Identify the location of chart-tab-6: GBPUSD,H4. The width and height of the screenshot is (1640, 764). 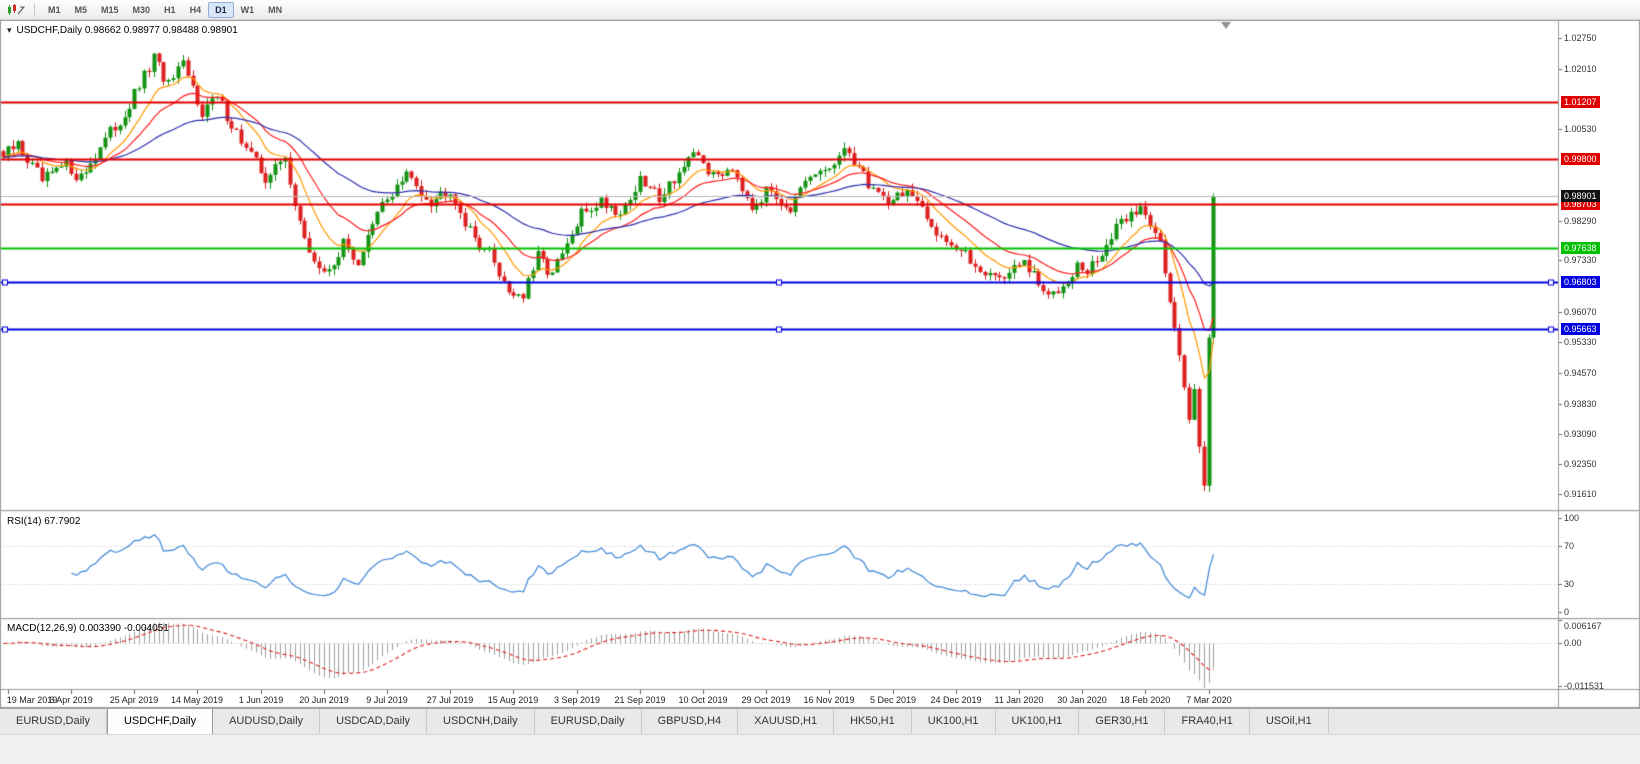
(690, 721).